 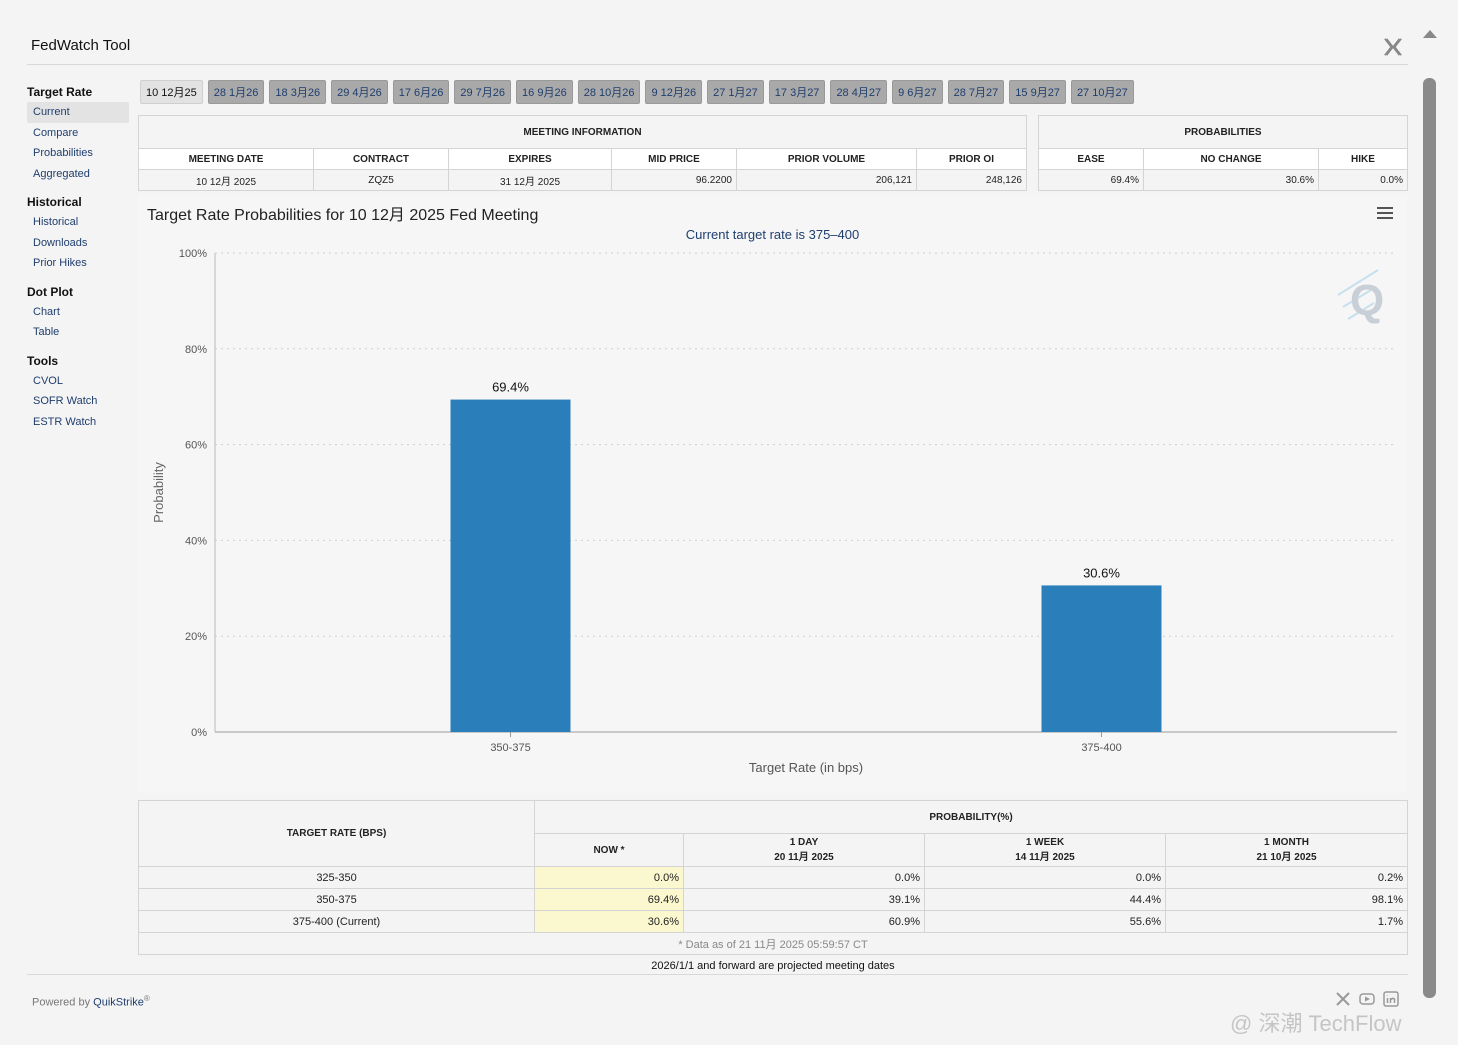 What do you see at coordinates (1343, 999) in the screenshot?
I see `x-social-icon` at bounding box center [1343, 999].